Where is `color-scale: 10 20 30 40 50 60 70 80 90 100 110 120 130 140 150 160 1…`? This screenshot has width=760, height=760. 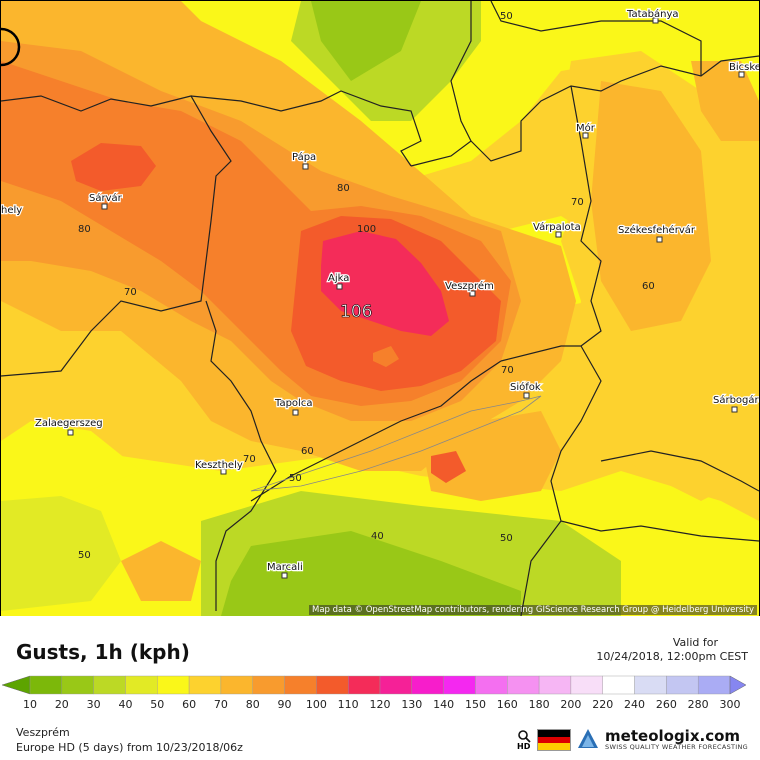
color-scale: 10 20 30 40 50 60 70 80 90 100 110 120 130 140 150 160 1… is located at coordinates (374, 693).